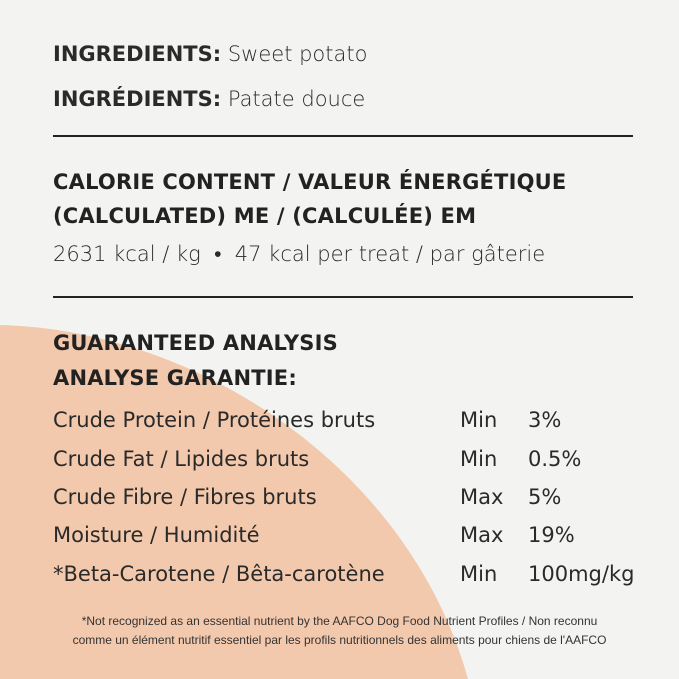 The image size is (679, 679). I want to click on nutrient-value: 5%, so click(545, 497).